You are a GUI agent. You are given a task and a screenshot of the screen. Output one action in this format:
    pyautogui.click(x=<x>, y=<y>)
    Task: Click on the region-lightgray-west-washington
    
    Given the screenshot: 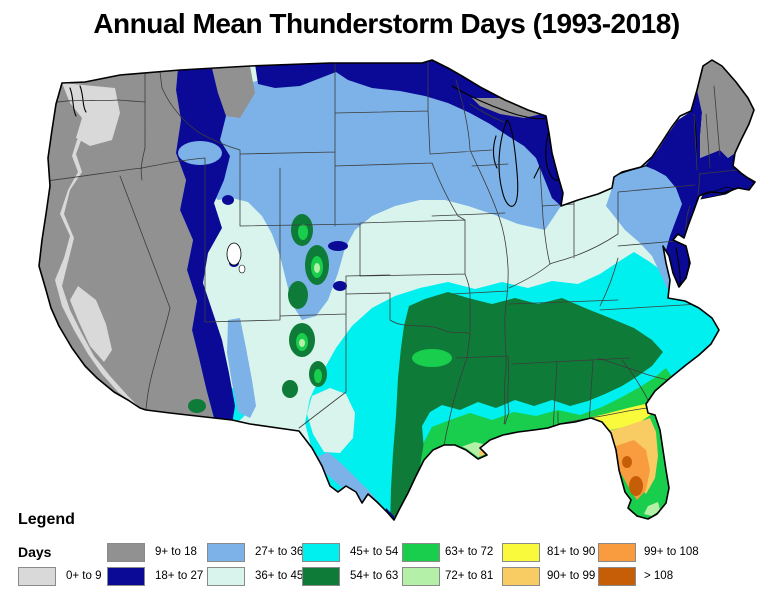 What is the action you would take?
    pyautogui.click(x=91, y=114)
    